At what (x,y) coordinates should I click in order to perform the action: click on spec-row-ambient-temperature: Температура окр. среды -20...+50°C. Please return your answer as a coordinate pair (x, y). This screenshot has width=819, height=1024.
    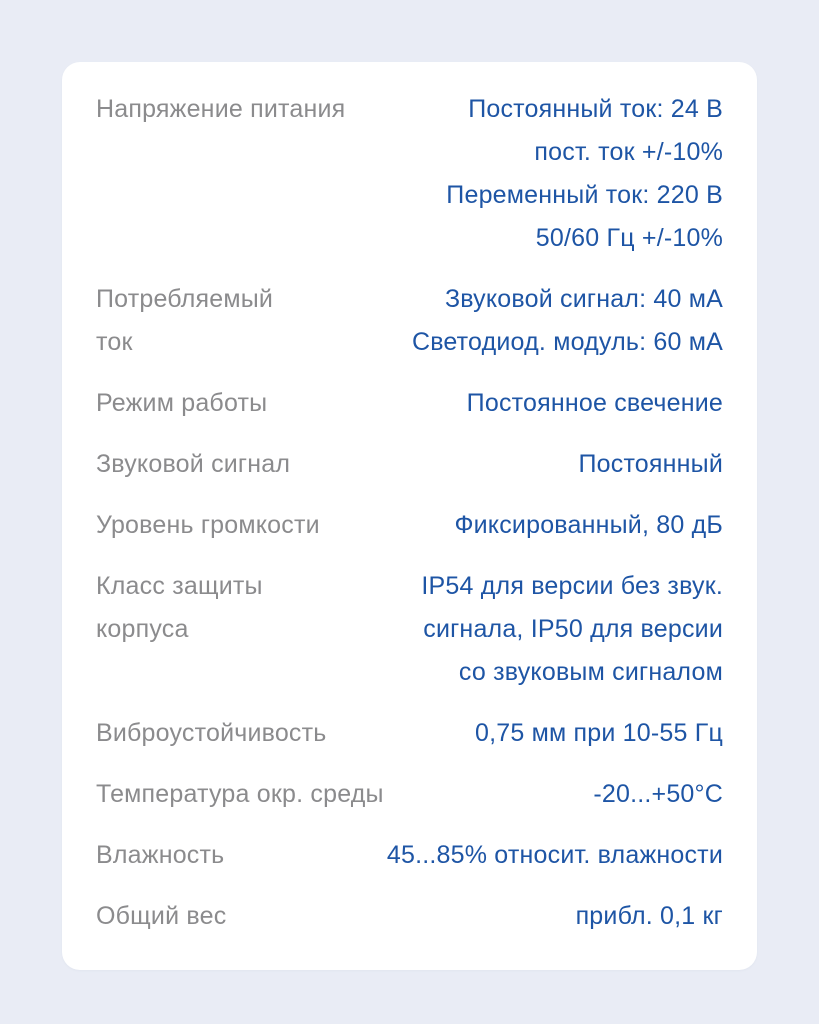
    Looking at the image, I should click on (409, 794).